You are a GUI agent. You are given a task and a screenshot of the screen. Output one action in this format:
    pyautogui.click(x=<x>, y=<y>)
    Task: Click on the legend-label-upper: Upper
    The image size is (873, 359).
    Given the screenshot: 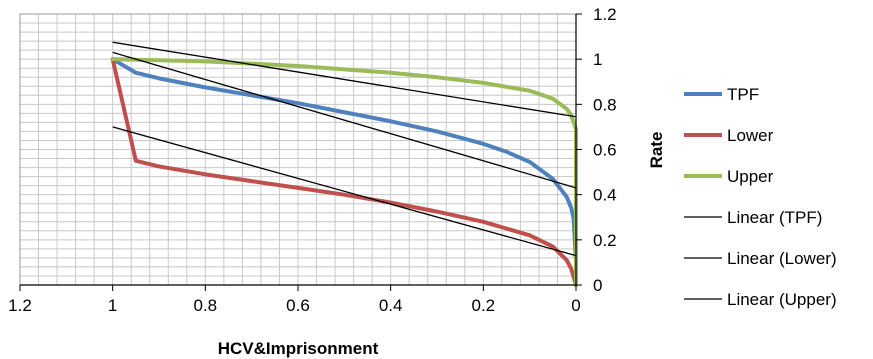 What is the action you would take?
    pyautogui.click(x=750, y=176)
    